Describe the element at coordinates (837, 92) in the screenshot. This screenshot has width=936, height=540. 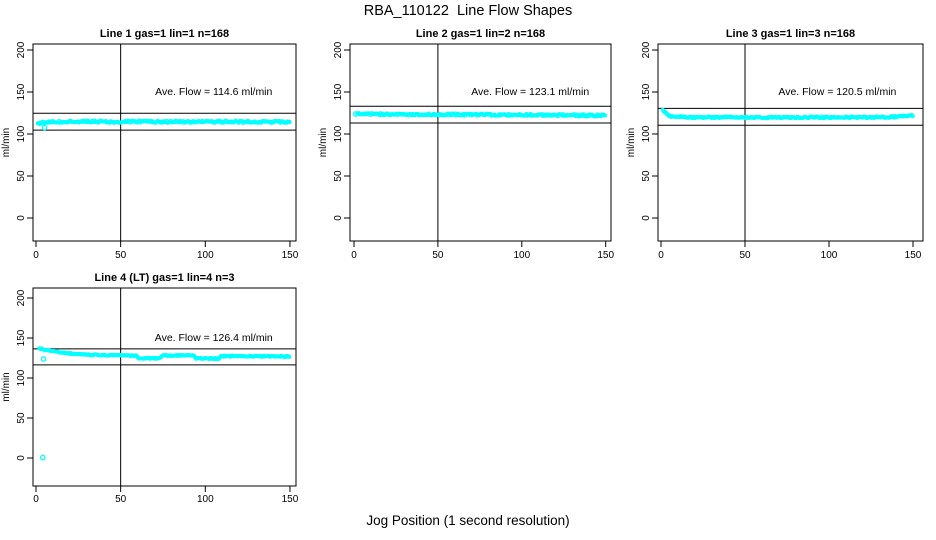
I see `ave-flow-annotation: Ave. Flow = 120.5 ml/min` at that location.